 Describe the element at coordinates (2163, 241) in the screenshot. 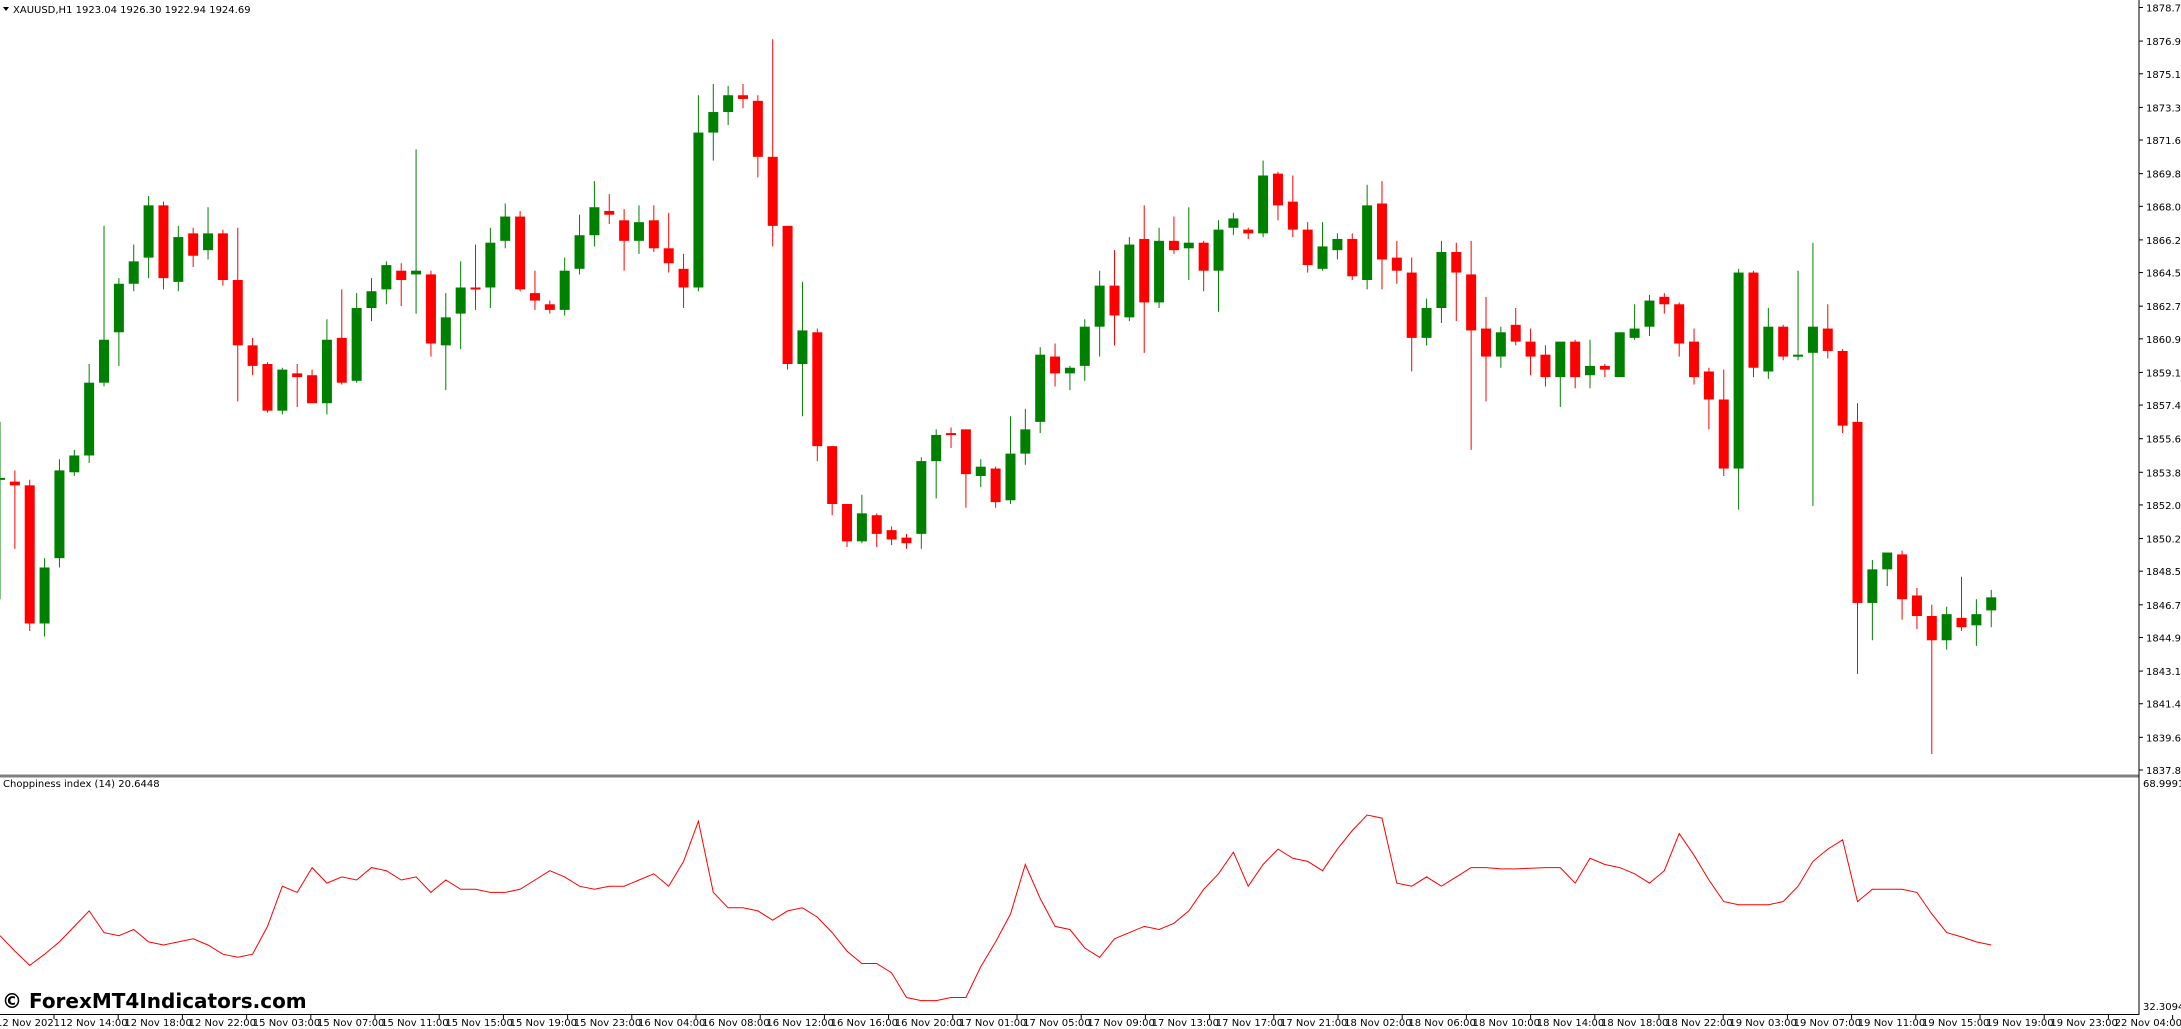

I see `price-tick-label: 1866.25` at that location.